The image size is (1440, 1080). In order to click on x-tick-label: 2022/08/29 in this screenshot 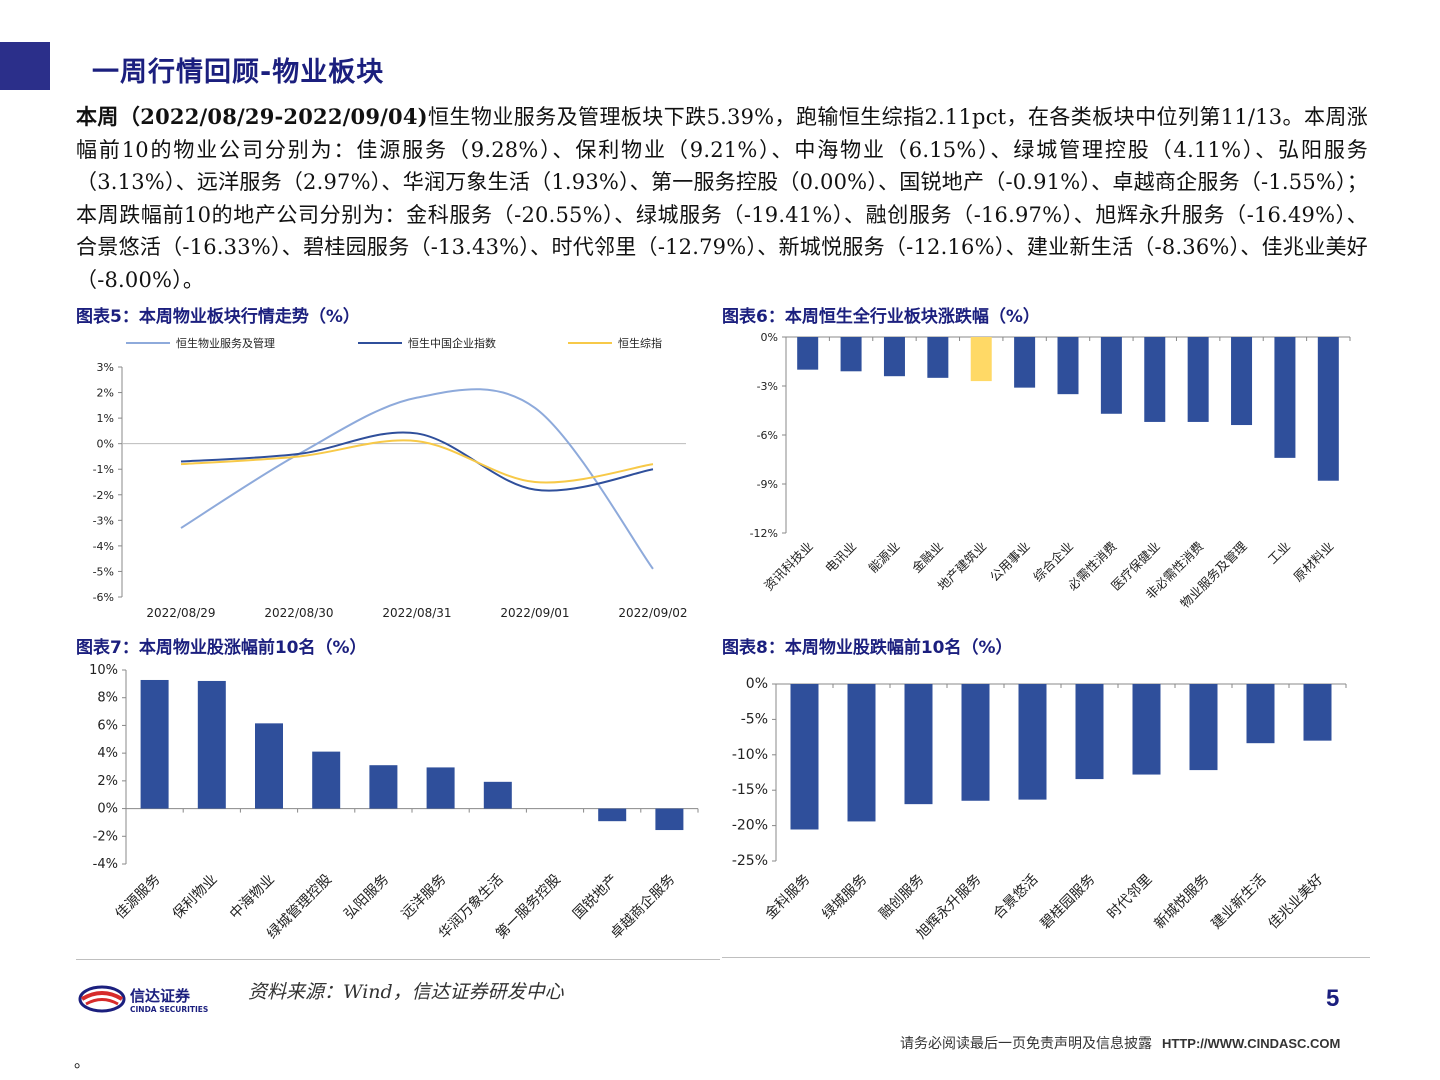, I will do `click(180, 613)`.